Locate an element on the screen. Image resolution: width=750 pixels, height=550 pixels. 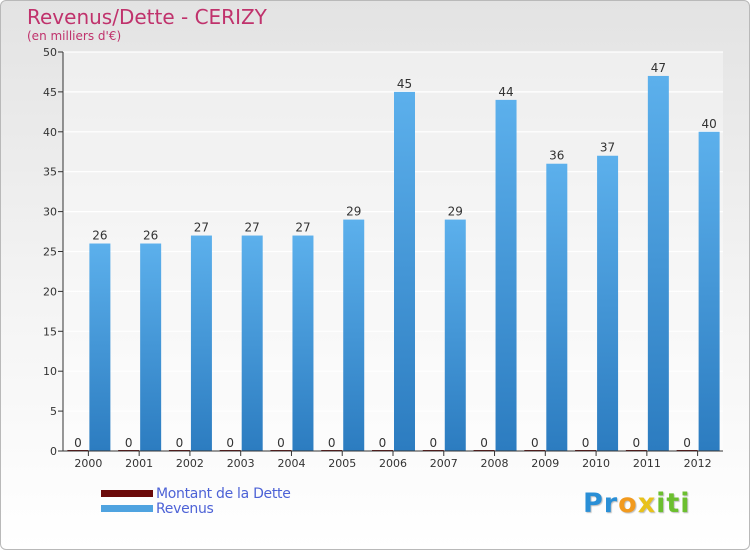
x-tick-label: 2004 is located at coordinates (291, 463).